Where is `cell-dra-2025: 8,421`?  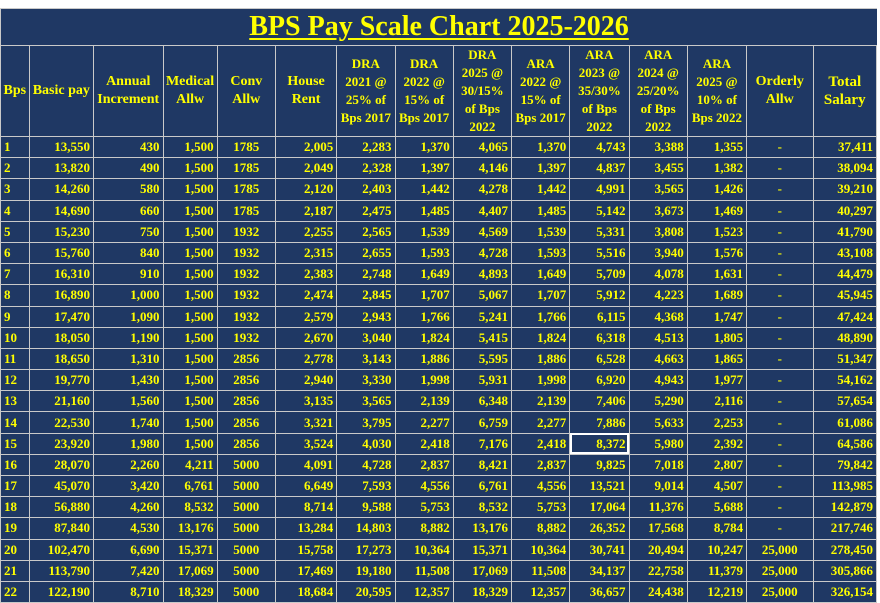 cell-dra-2025: 8,421 is located at coordinates (482, 465).